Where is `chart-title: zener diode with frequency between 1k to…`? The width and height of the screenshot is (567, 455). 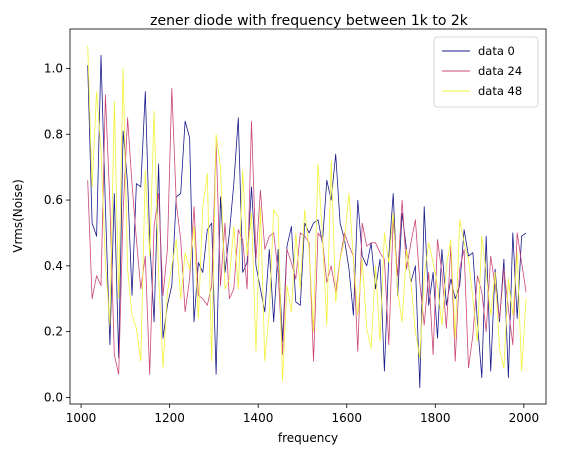 chart-title: zener diode with frequency between 1k to… is located at coordinates (309, 21).